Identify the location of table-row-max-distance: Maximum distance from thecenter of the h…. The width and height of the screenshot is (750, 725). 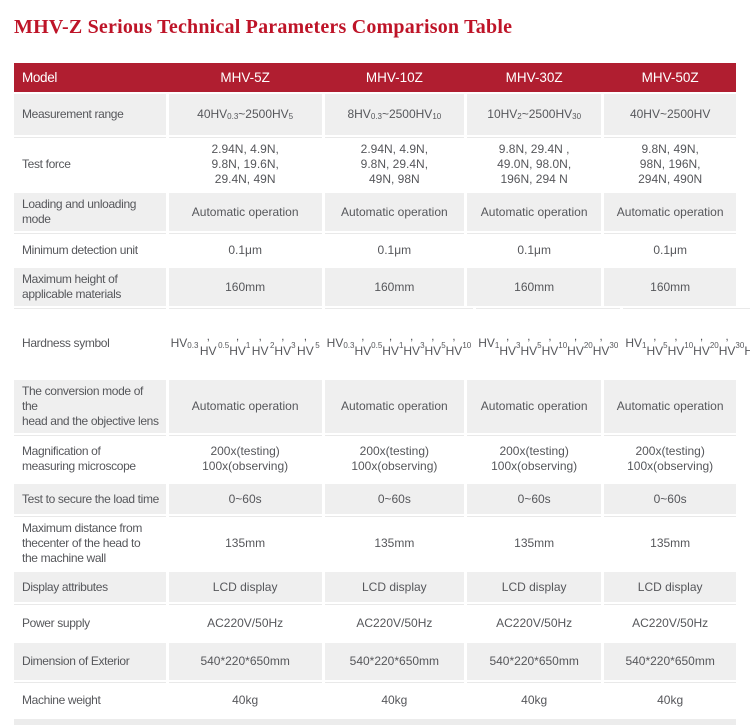
(375, 543).